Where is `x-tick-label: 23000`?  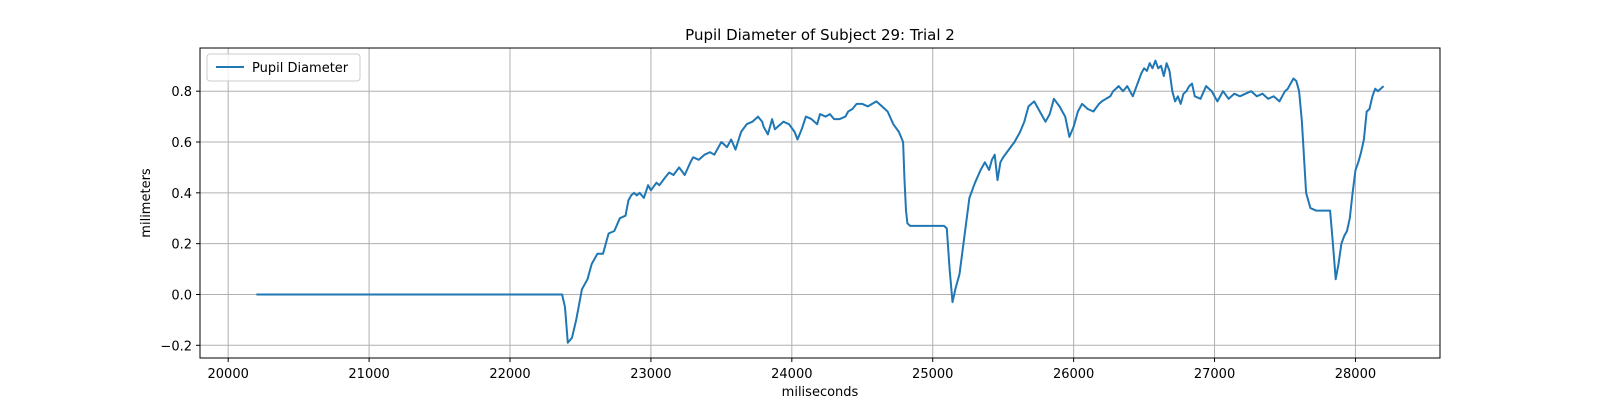
x-tick-label: 23000 is located at coordinates (650, 374).